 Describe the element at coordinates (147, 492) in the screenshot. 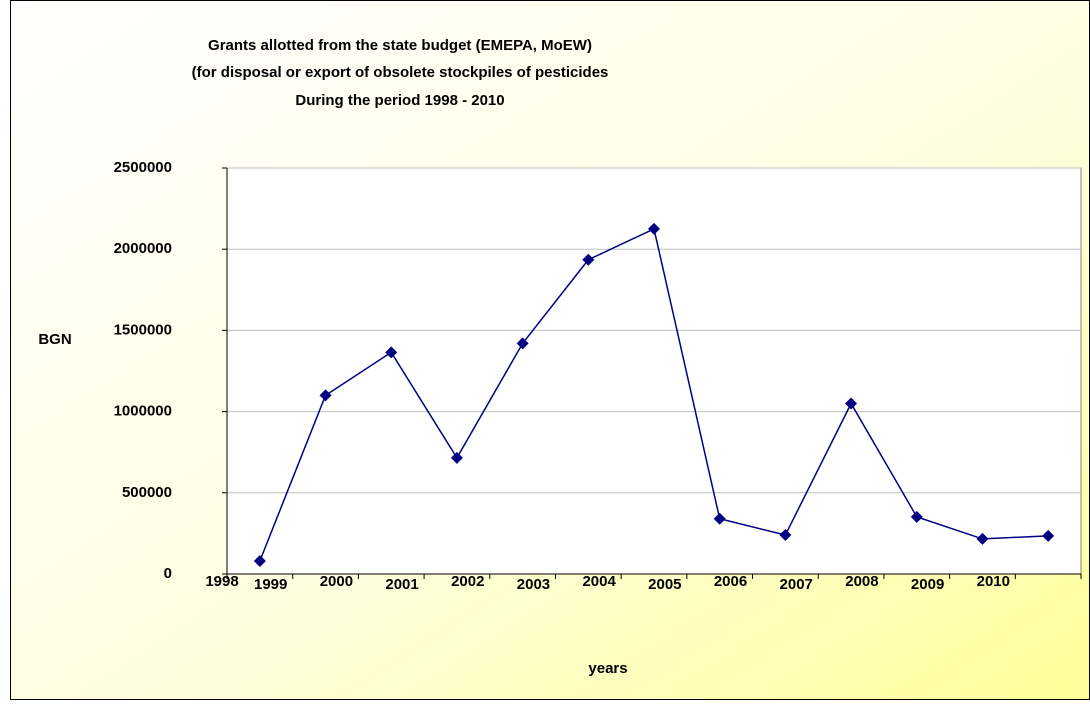

I see `y-tick-label: 500000` at that location.